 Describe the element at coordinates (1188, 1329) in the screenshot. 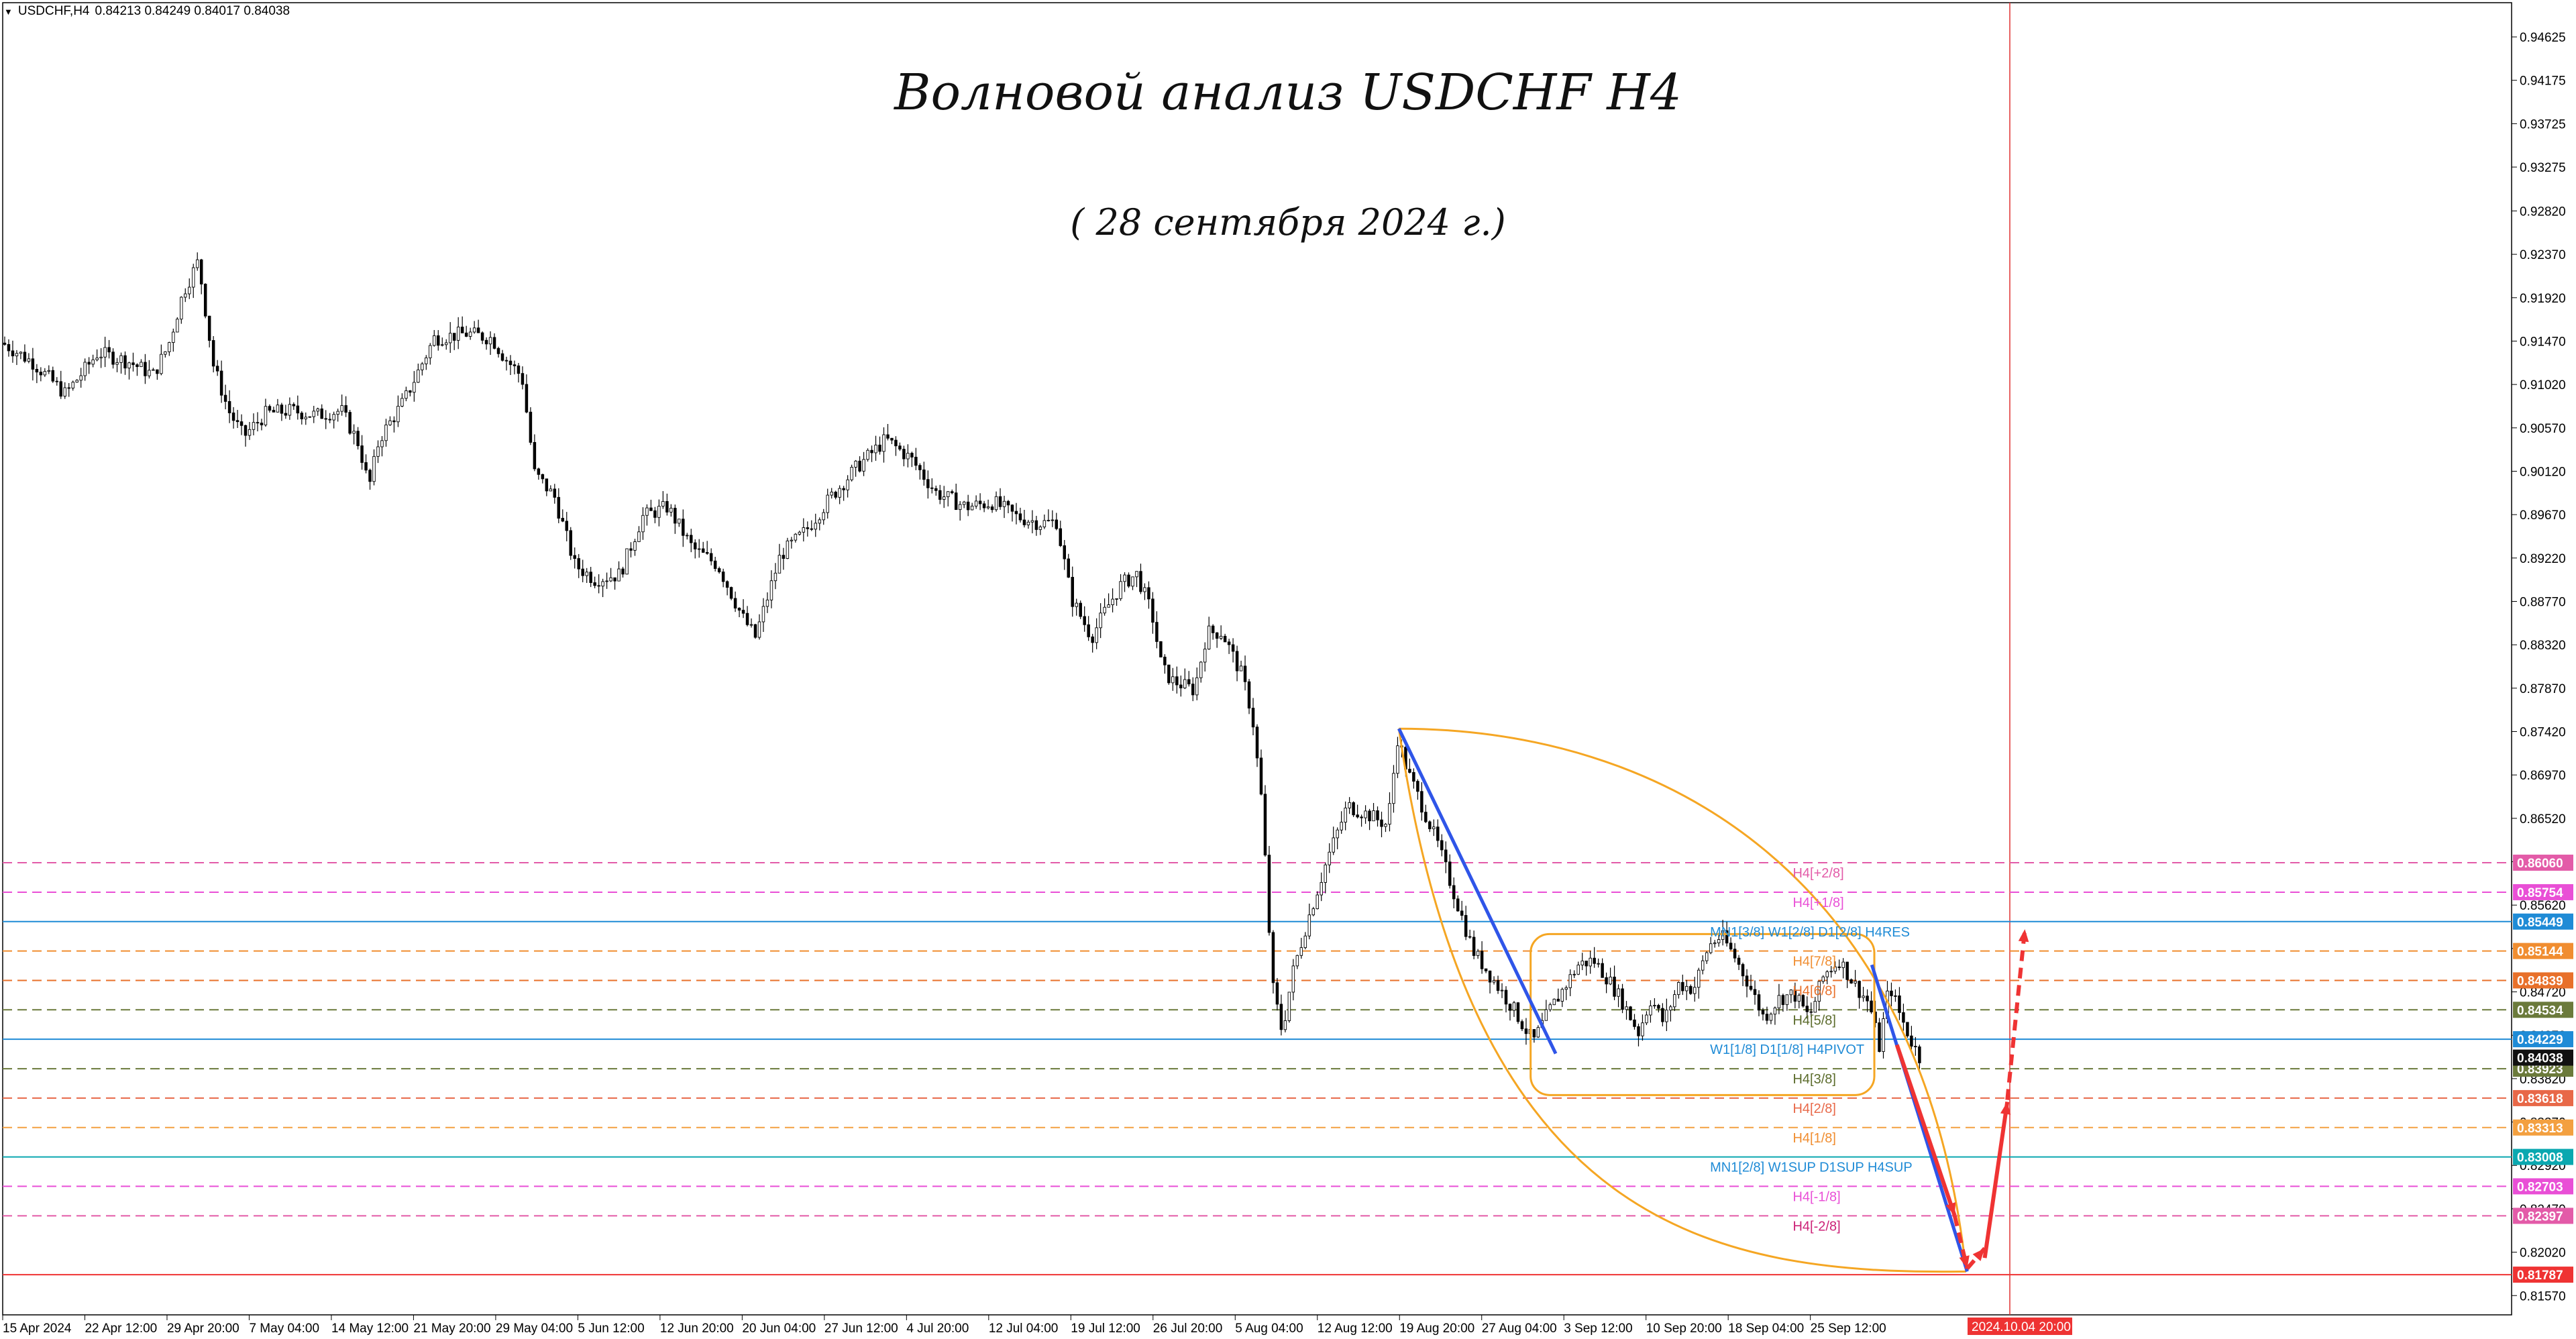

I see `x-tick-label: 26 Jul 20:00` at that location.